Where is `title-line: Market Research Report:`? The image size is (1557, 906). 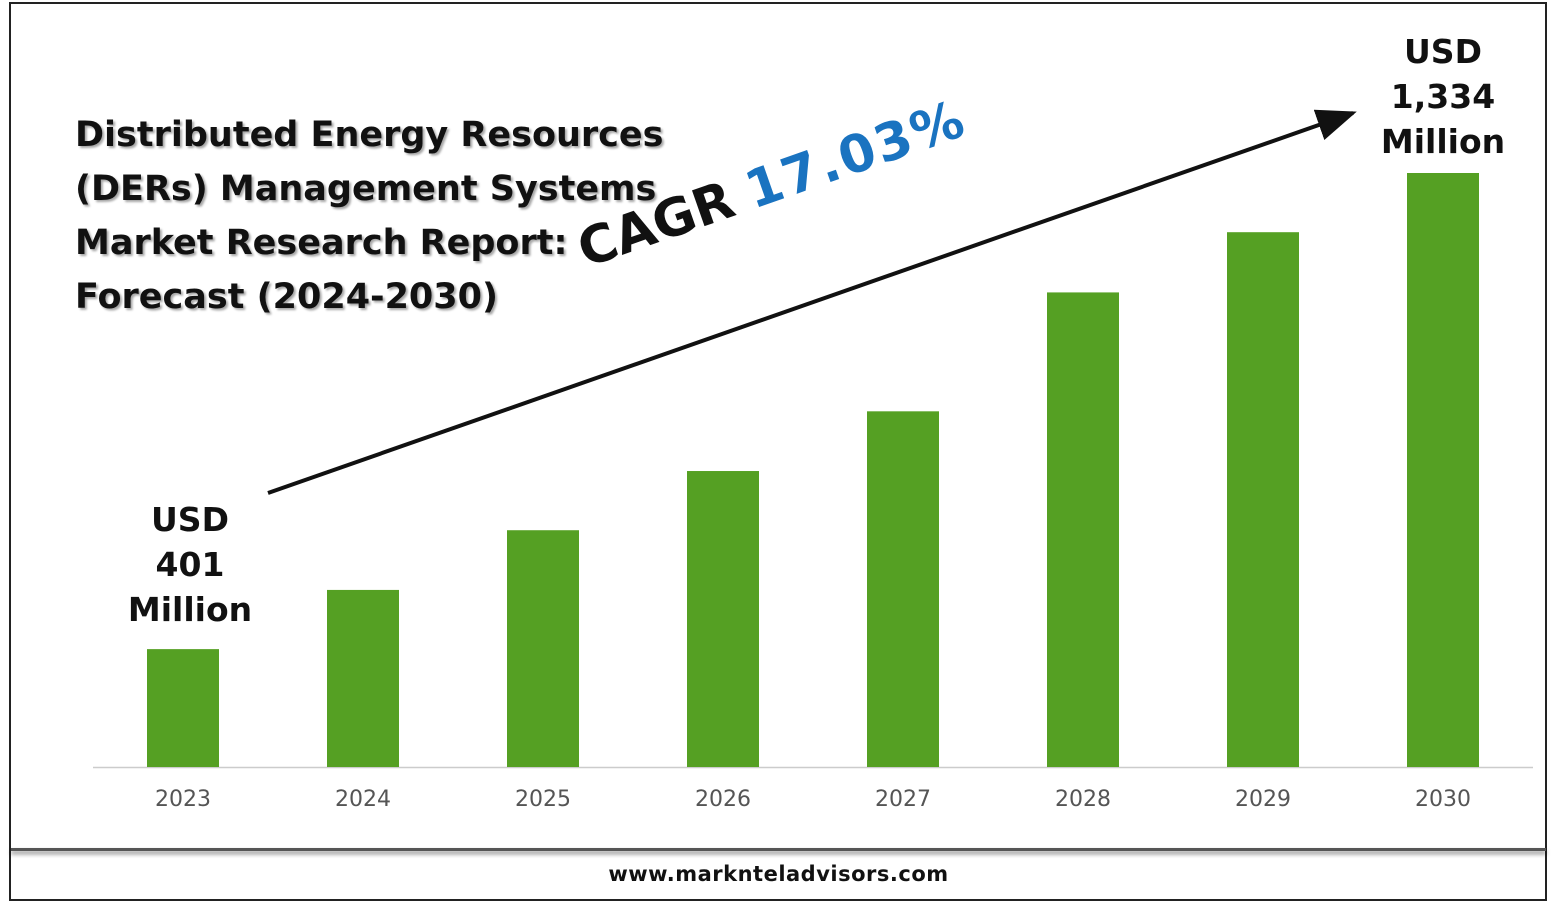
title-line: Market Research Report: is located at coordinates (321, 243).